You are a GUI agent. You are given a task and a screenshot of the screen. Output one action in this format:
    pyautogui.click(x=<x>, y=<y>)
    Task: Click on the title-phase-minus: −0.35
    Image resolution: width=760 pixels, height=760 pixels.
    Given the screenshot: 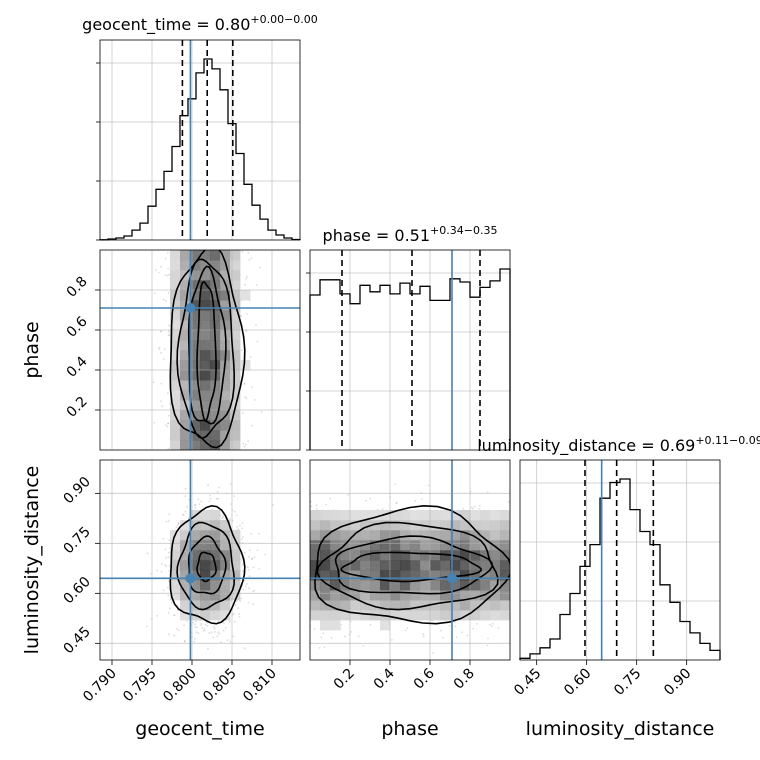 What is the action you would take?
    pyautogui.click(x=481, y=230)
    